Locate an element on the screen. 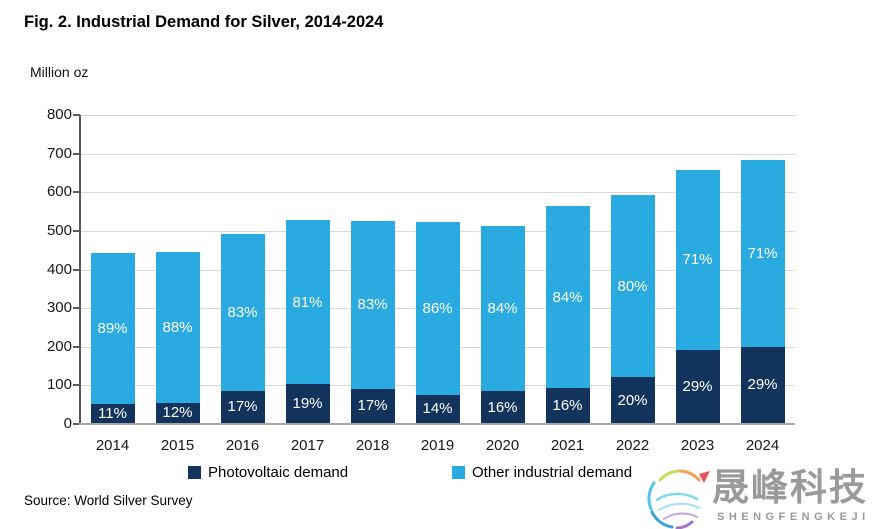  photovoltaic-bar-segment: 11% is located at coordinates (112, 413).